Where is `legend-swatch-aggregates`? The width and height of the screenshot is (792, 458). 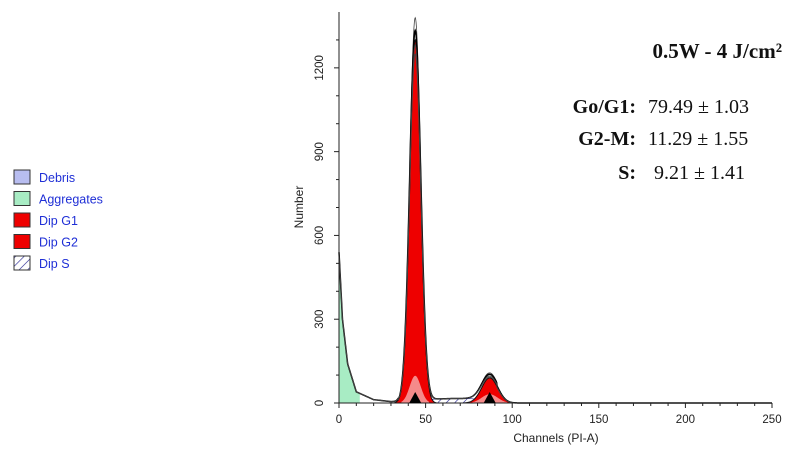 legend-swatch-aggregates is located at coordinates (22, 198).